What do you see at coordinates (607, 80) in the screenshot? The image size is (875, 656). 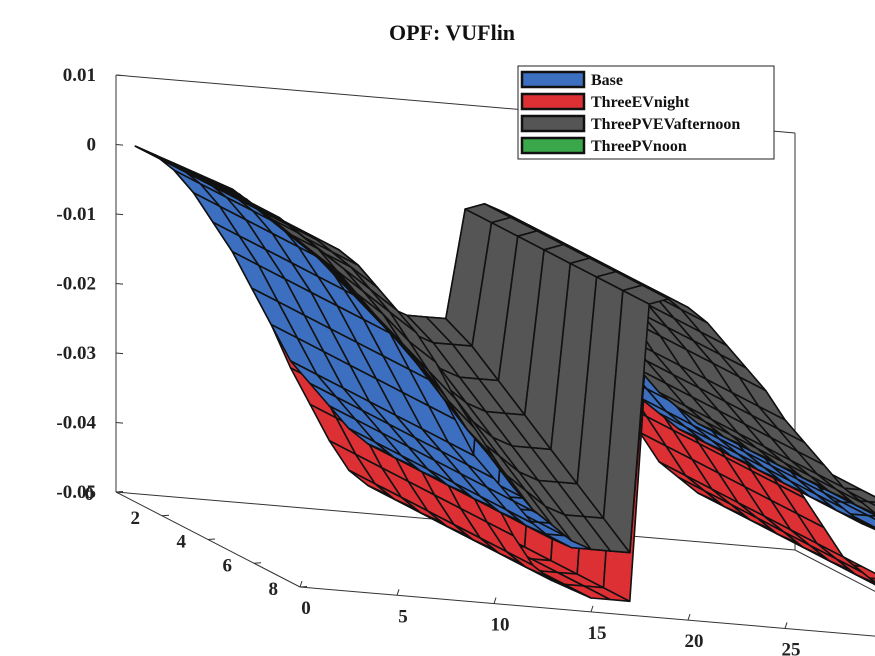 I see `legend-label: Base` at bounding box center [607, 80].